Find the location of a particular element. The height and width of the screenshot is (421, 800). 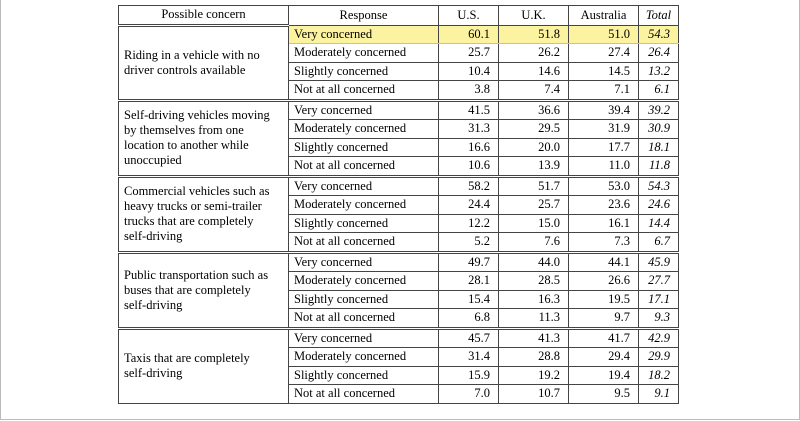

column-header: Australia is located at coordinates (603, 15).